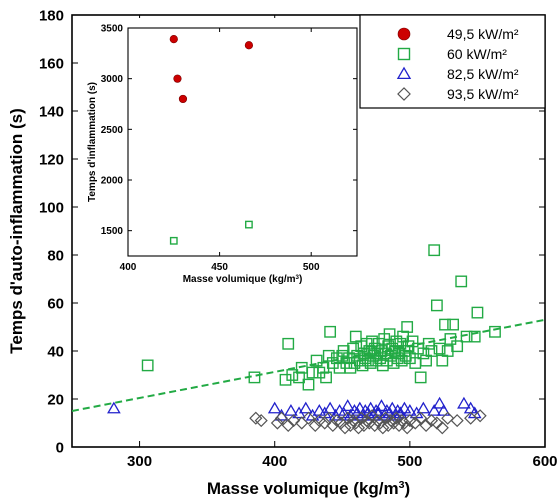 Image resolution: width=560 pixels, height=499 pixels. What do you see at coordinates (303, 488) in the screenshot?
I see `x-axis-title-text: Masse volumique (kg/m` at bounding box center [303, 488].